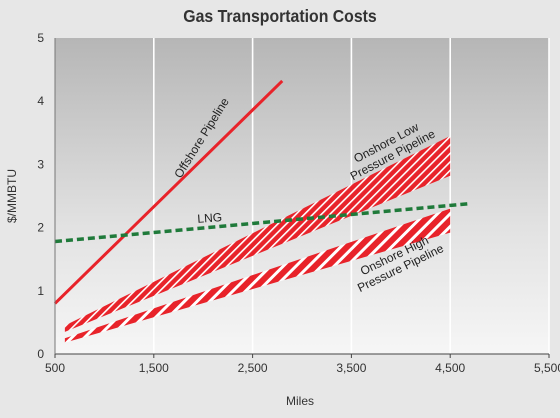 The height and width of the screenshot is (418, 560). I want to click on line-lng, so click(262, 222).